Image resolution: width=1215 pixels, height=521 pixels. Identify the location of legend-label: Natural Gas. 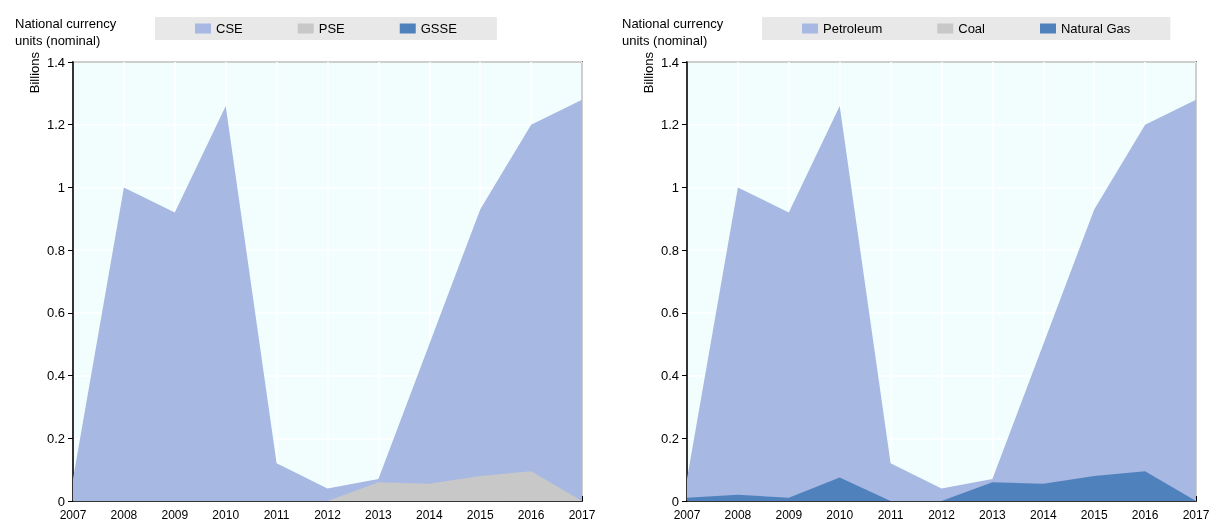
(1095, 28).